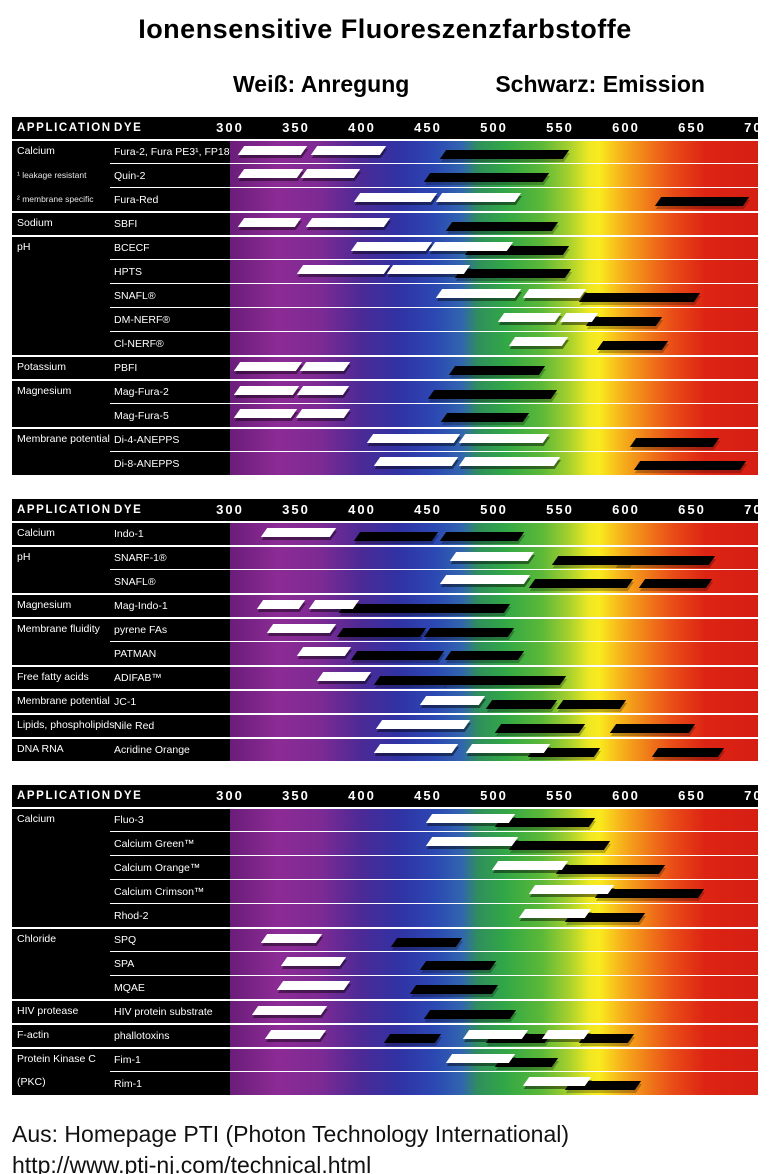  What do you see at coordinates (170, 199) in the screenshot?
I see `dye-cell: Fura-Red` at bounding box center [170, 199].